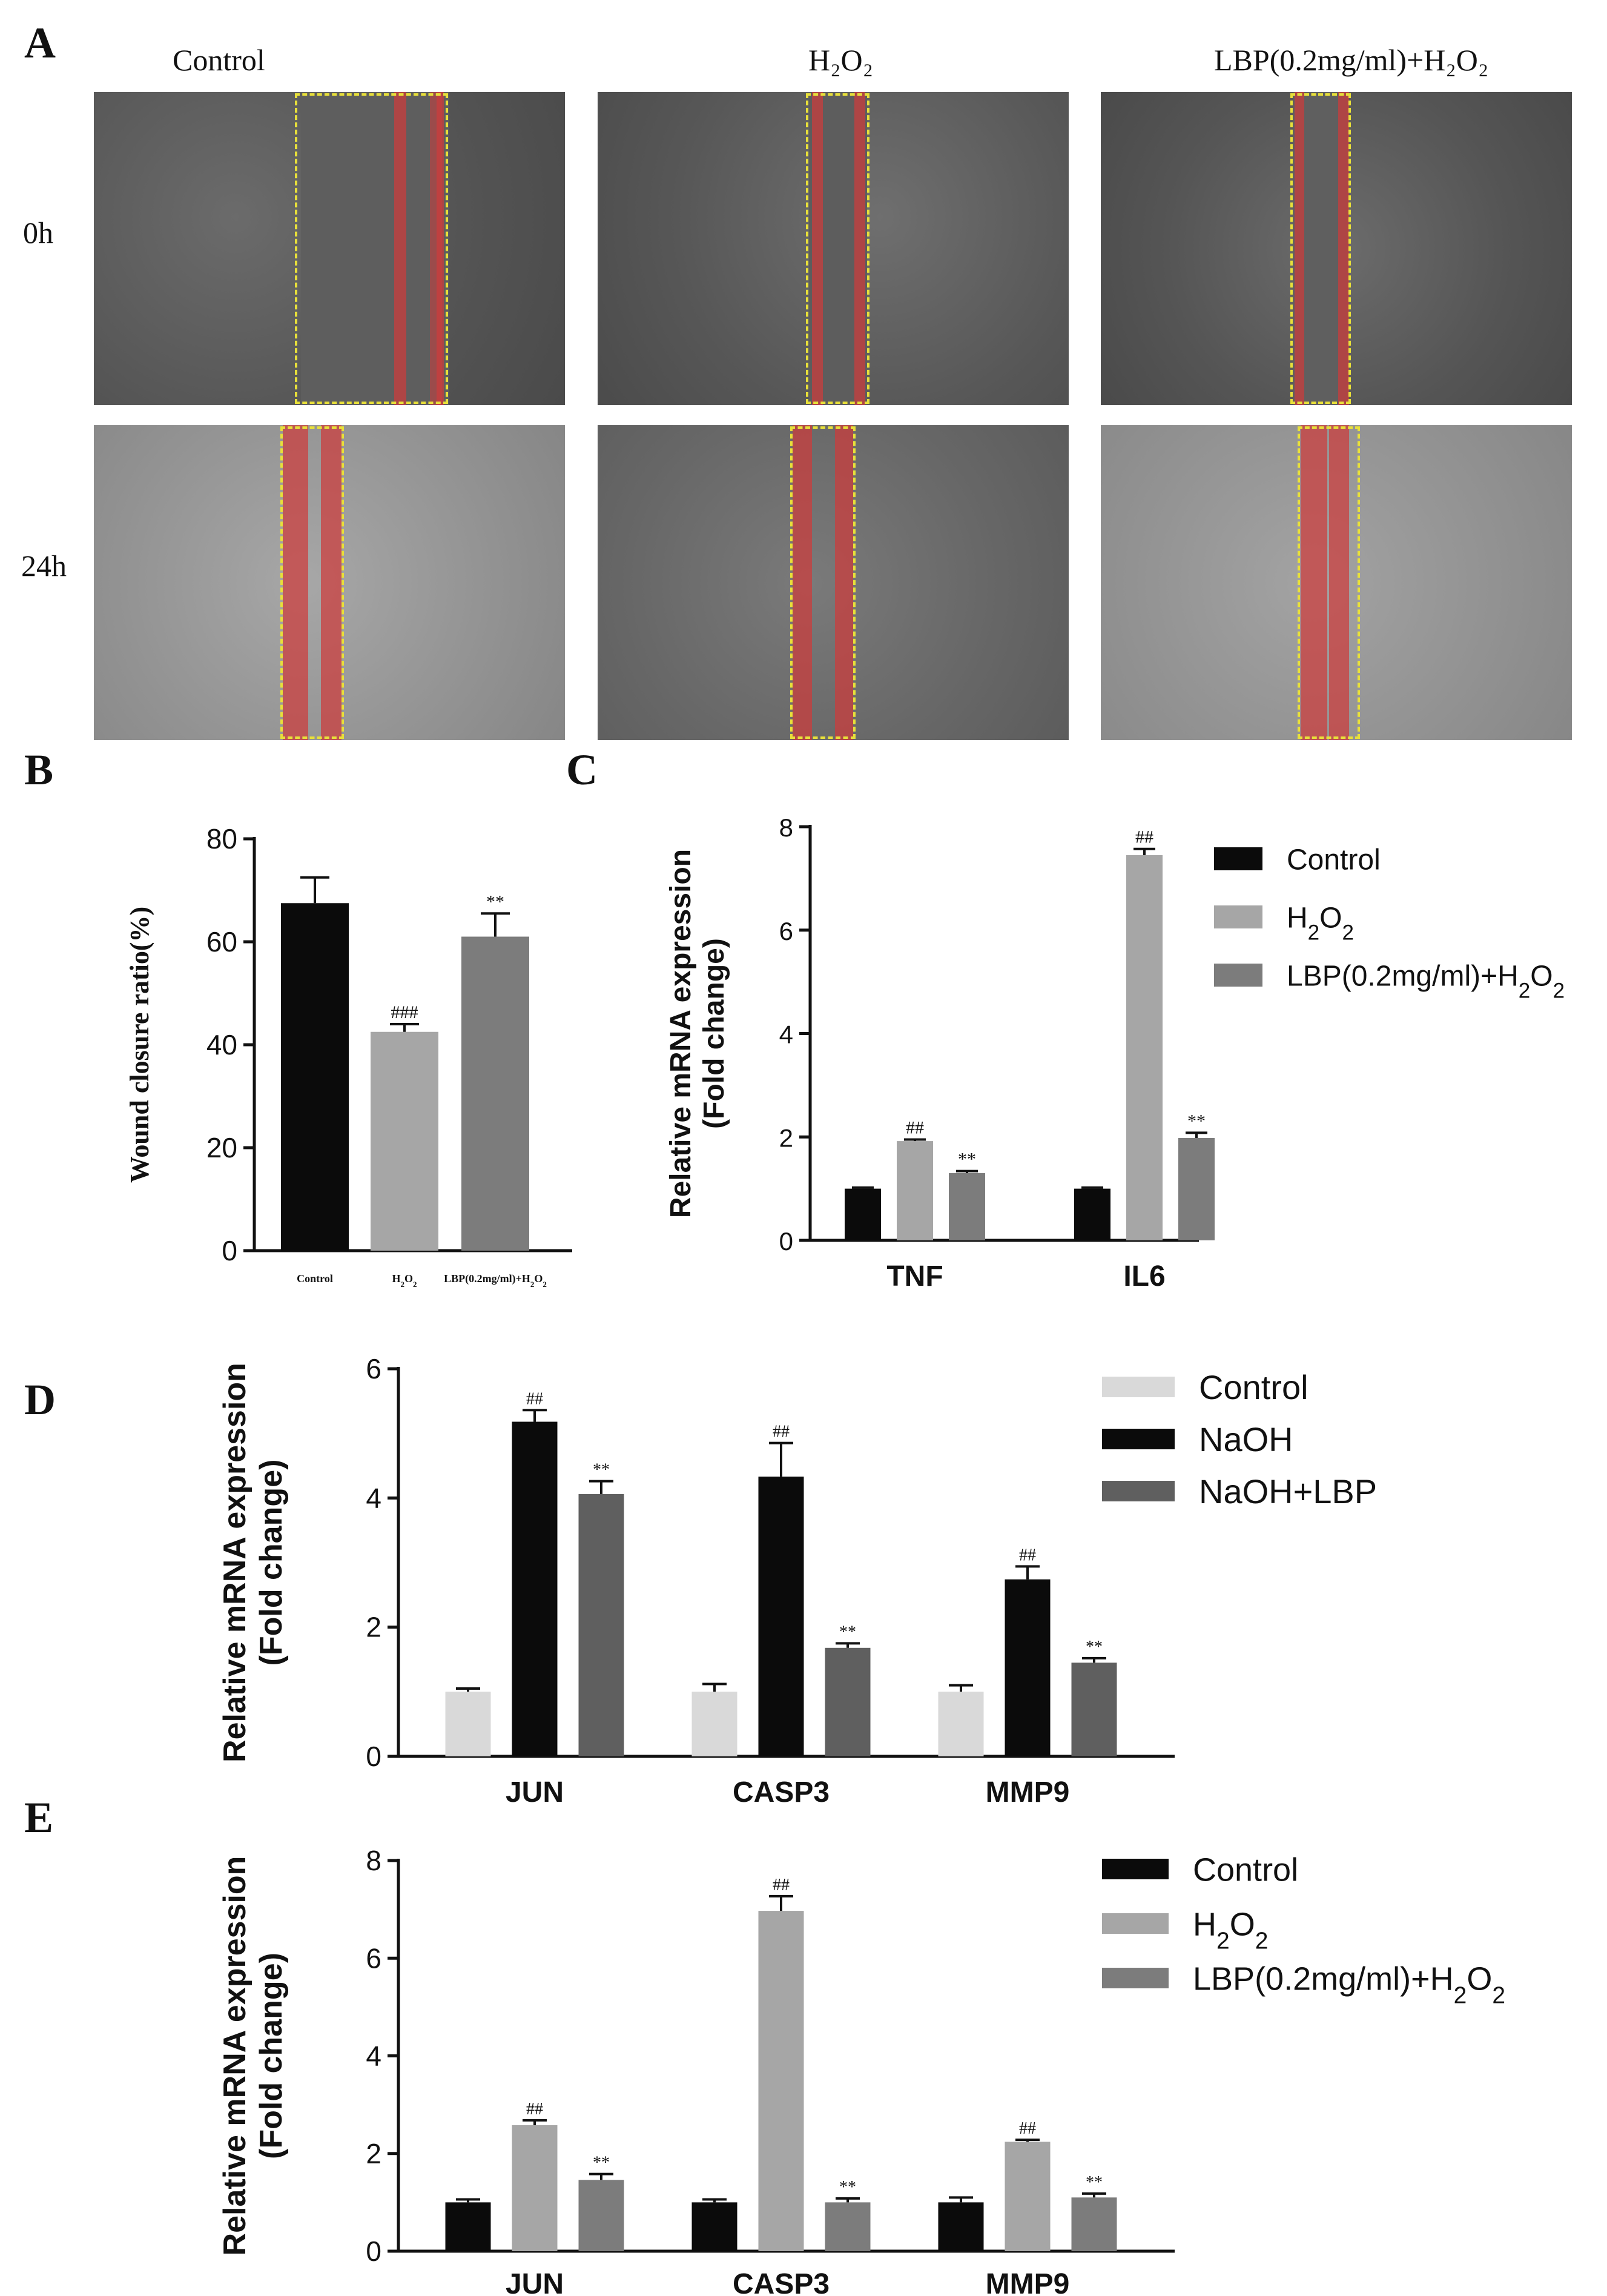 The width and height of the screenshot is (1607, 2296). What do you see at coordinates (1246, 1439) in the screenshot?
I see `legend-label: NaOH` at bounding box center [1246, 1439].